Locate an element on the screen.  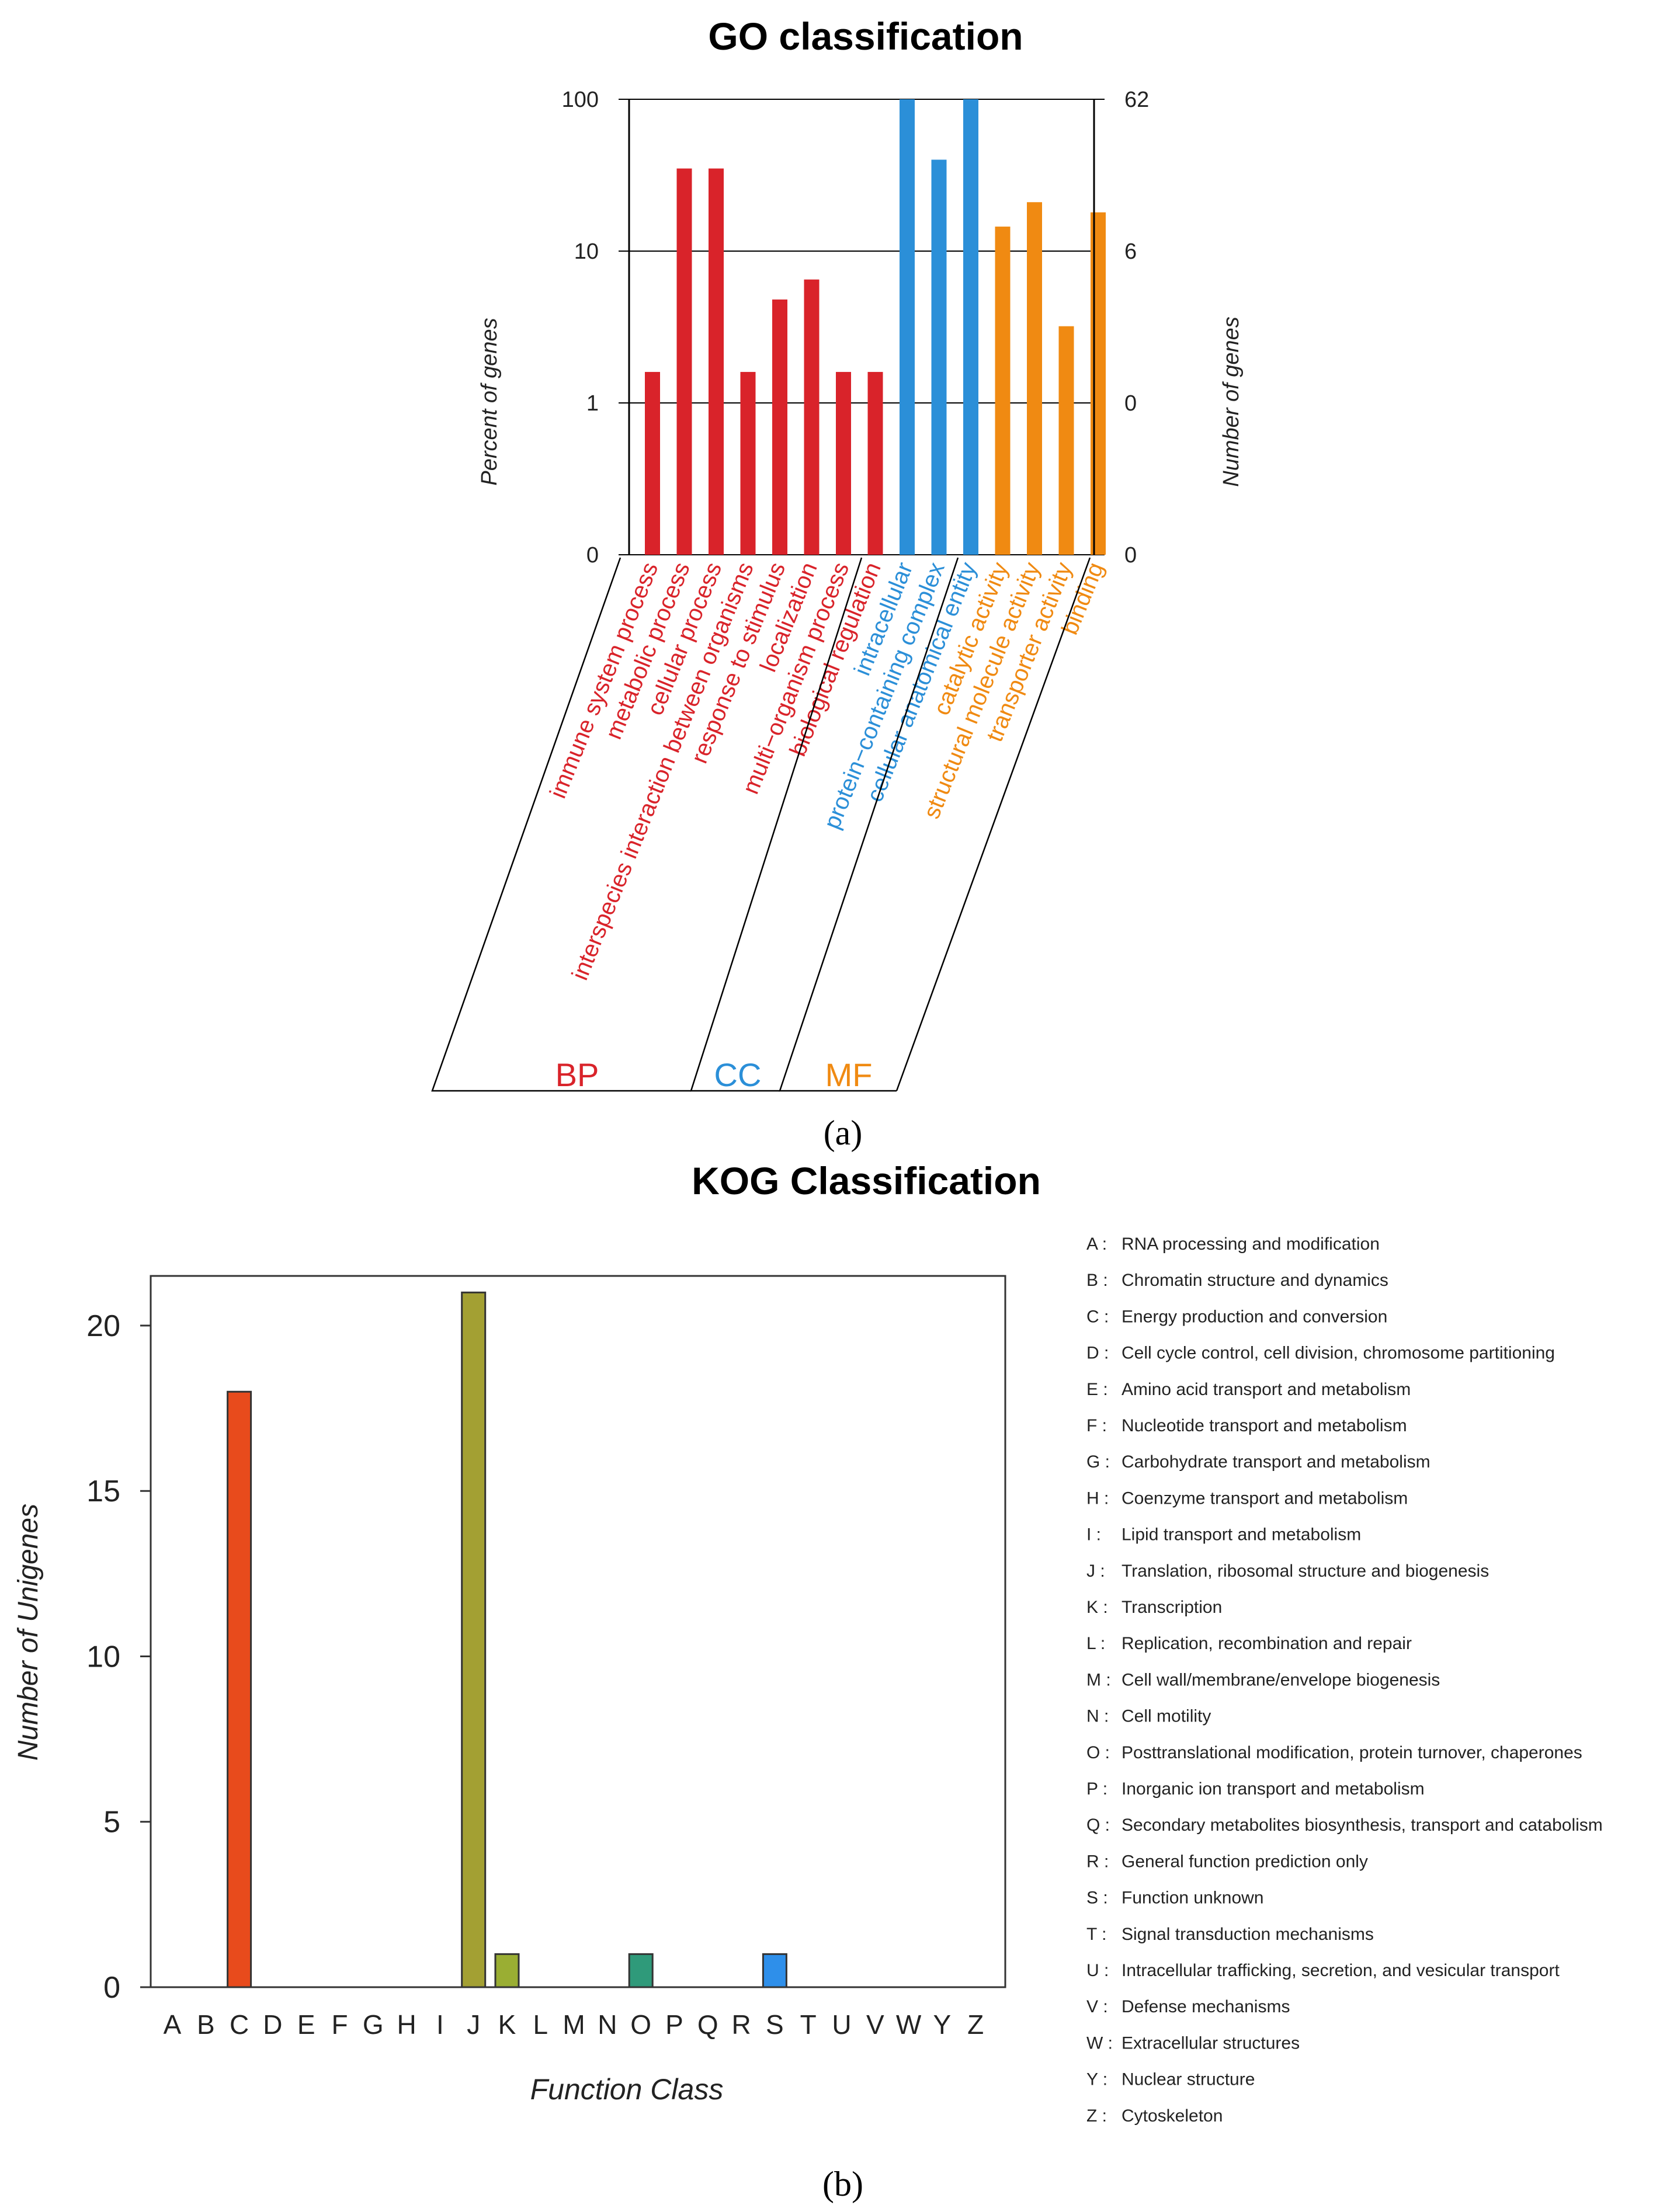
kog-legend-code: N : is located at coordinates (1097, 1716).